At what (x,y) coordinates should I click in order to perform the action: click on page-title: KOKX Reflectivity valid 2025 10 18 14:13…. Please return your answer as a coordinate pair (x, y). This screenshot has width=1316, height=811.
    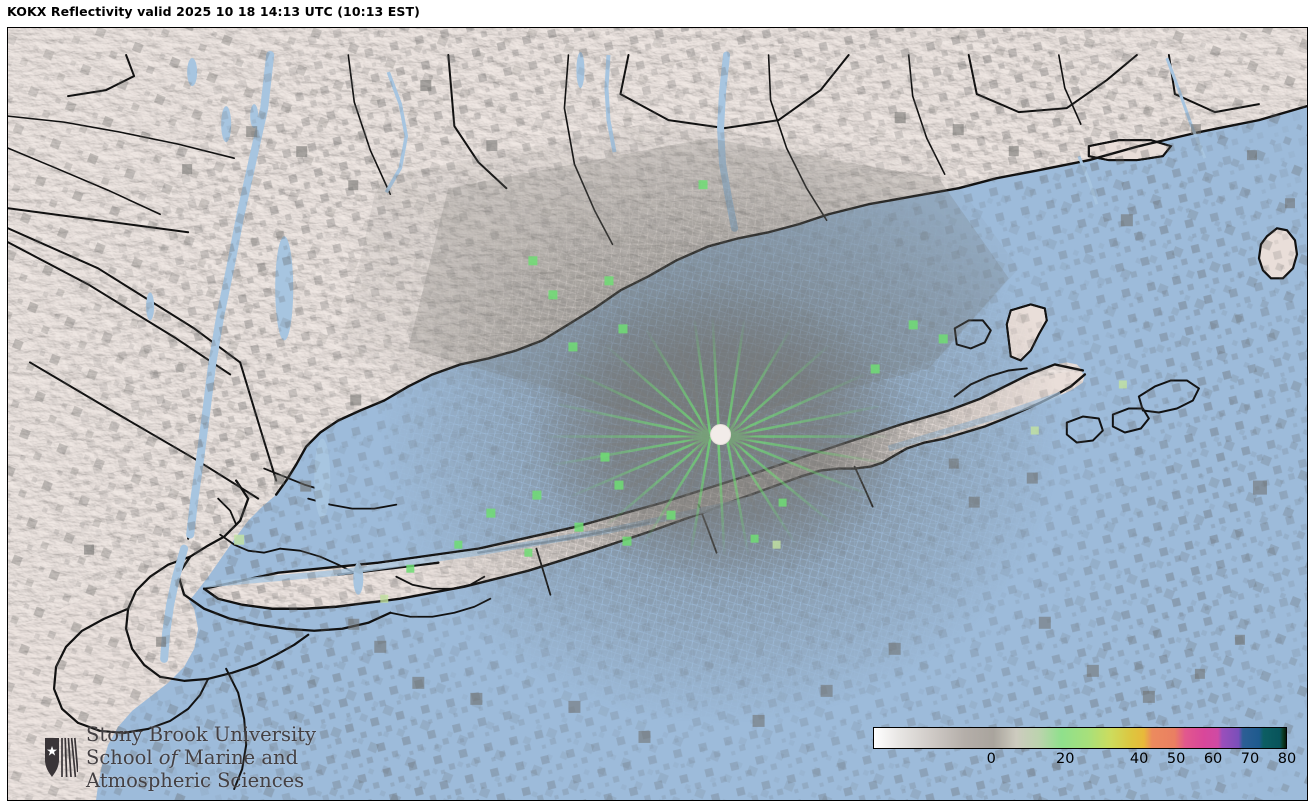
    Looking at the image, I should click on (213, 11).